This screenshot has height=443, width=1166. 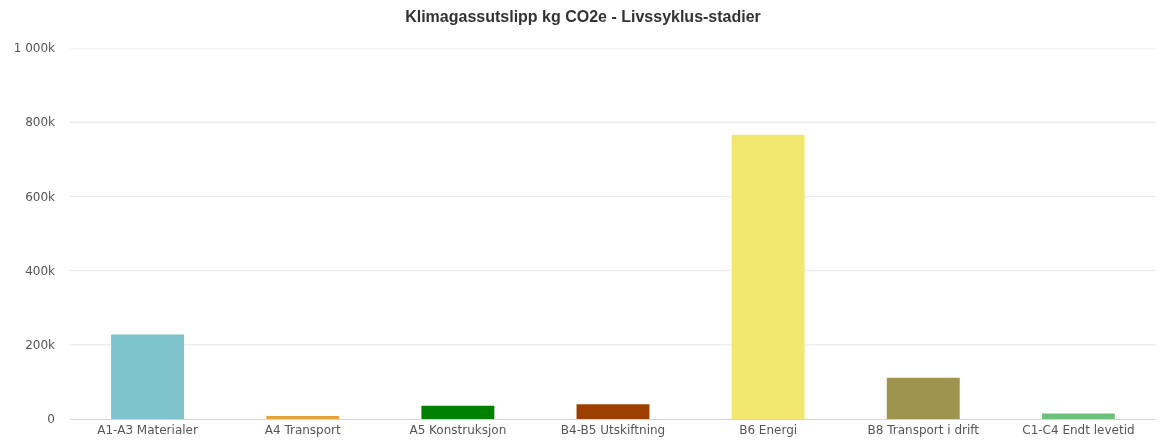 What do you see at coordinates (768, 430) in the screenshot?
I see `x-tick-label: B6 Energi` at bounding box center [768, 430].